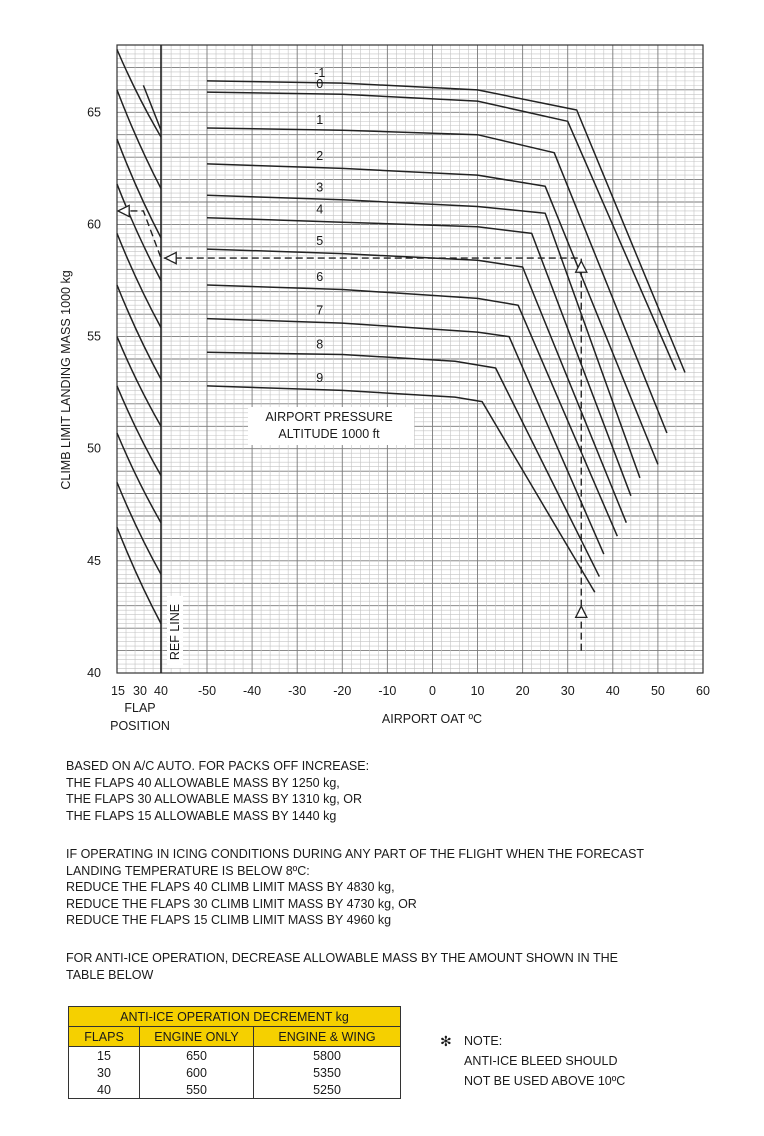  What do you see at coordinates (387, 691) in the screenshot?
I see `x-tick-label: -10` at bounding box center [387, 691].